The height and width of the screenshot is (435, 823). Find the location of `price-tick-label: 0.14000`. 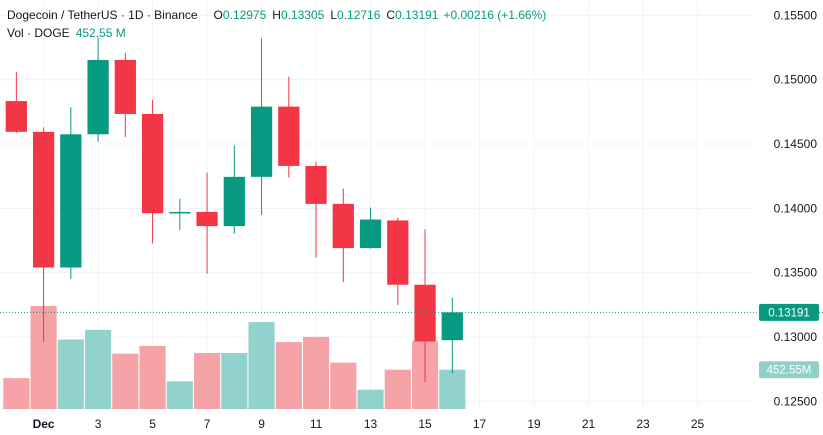

price-tick-label: 0.14000 is located at coordinates (796, 208).